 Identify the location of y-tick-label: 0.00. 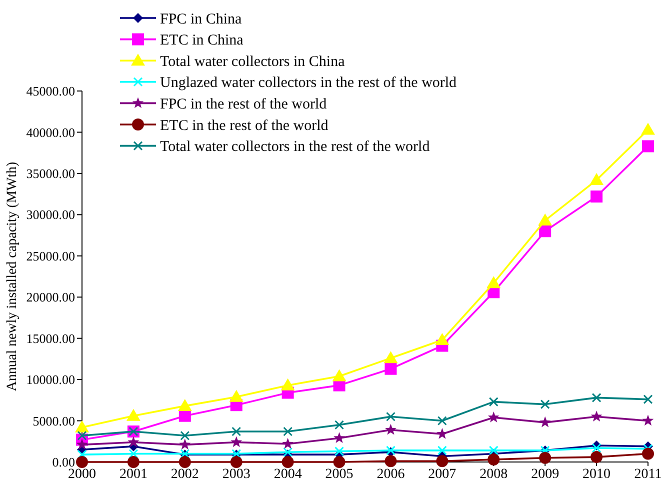
(63, 462).